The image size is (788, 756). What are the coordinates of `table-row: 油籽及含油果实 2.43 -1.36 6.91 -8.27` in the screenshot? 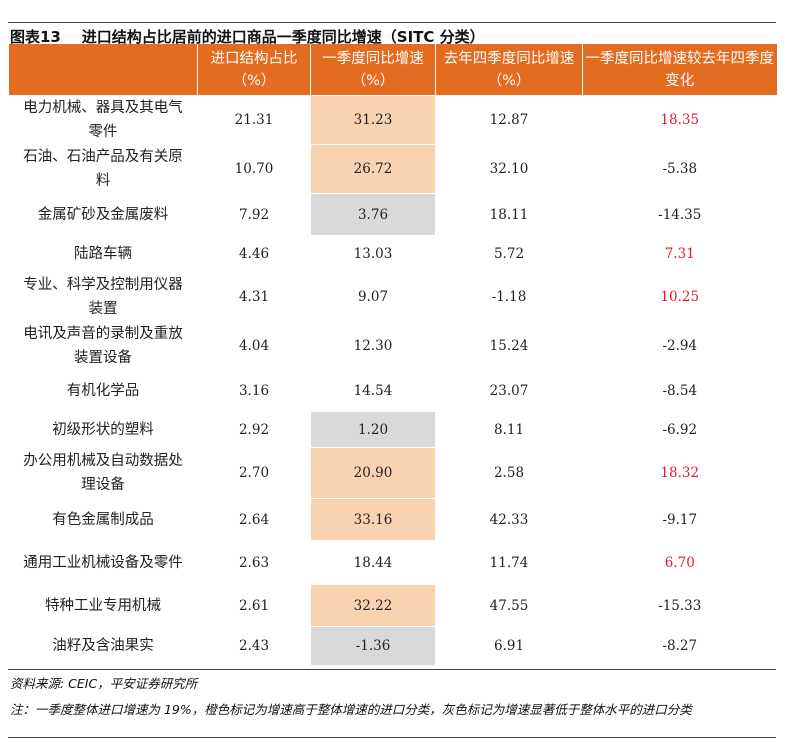 It's located at (392, 645).